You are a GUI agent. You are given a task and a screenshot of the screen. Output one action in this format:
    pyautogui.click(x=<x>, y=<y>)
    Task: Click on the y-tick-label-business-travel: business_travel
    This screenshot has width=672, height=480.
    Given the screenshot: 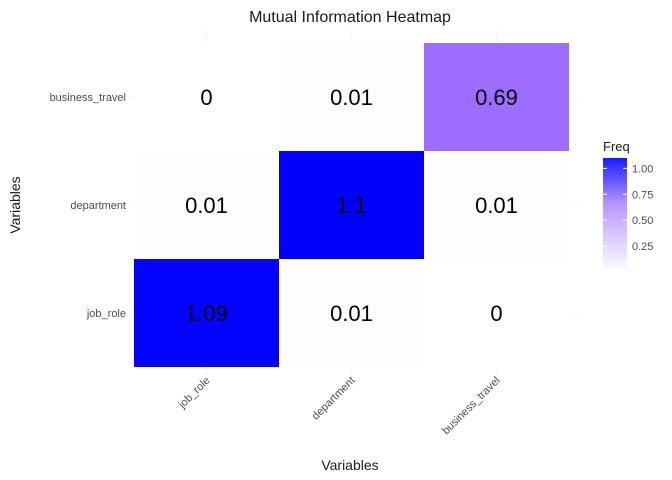 What is the action you would take?
    pyautogui.click(x=88, y=98)
    